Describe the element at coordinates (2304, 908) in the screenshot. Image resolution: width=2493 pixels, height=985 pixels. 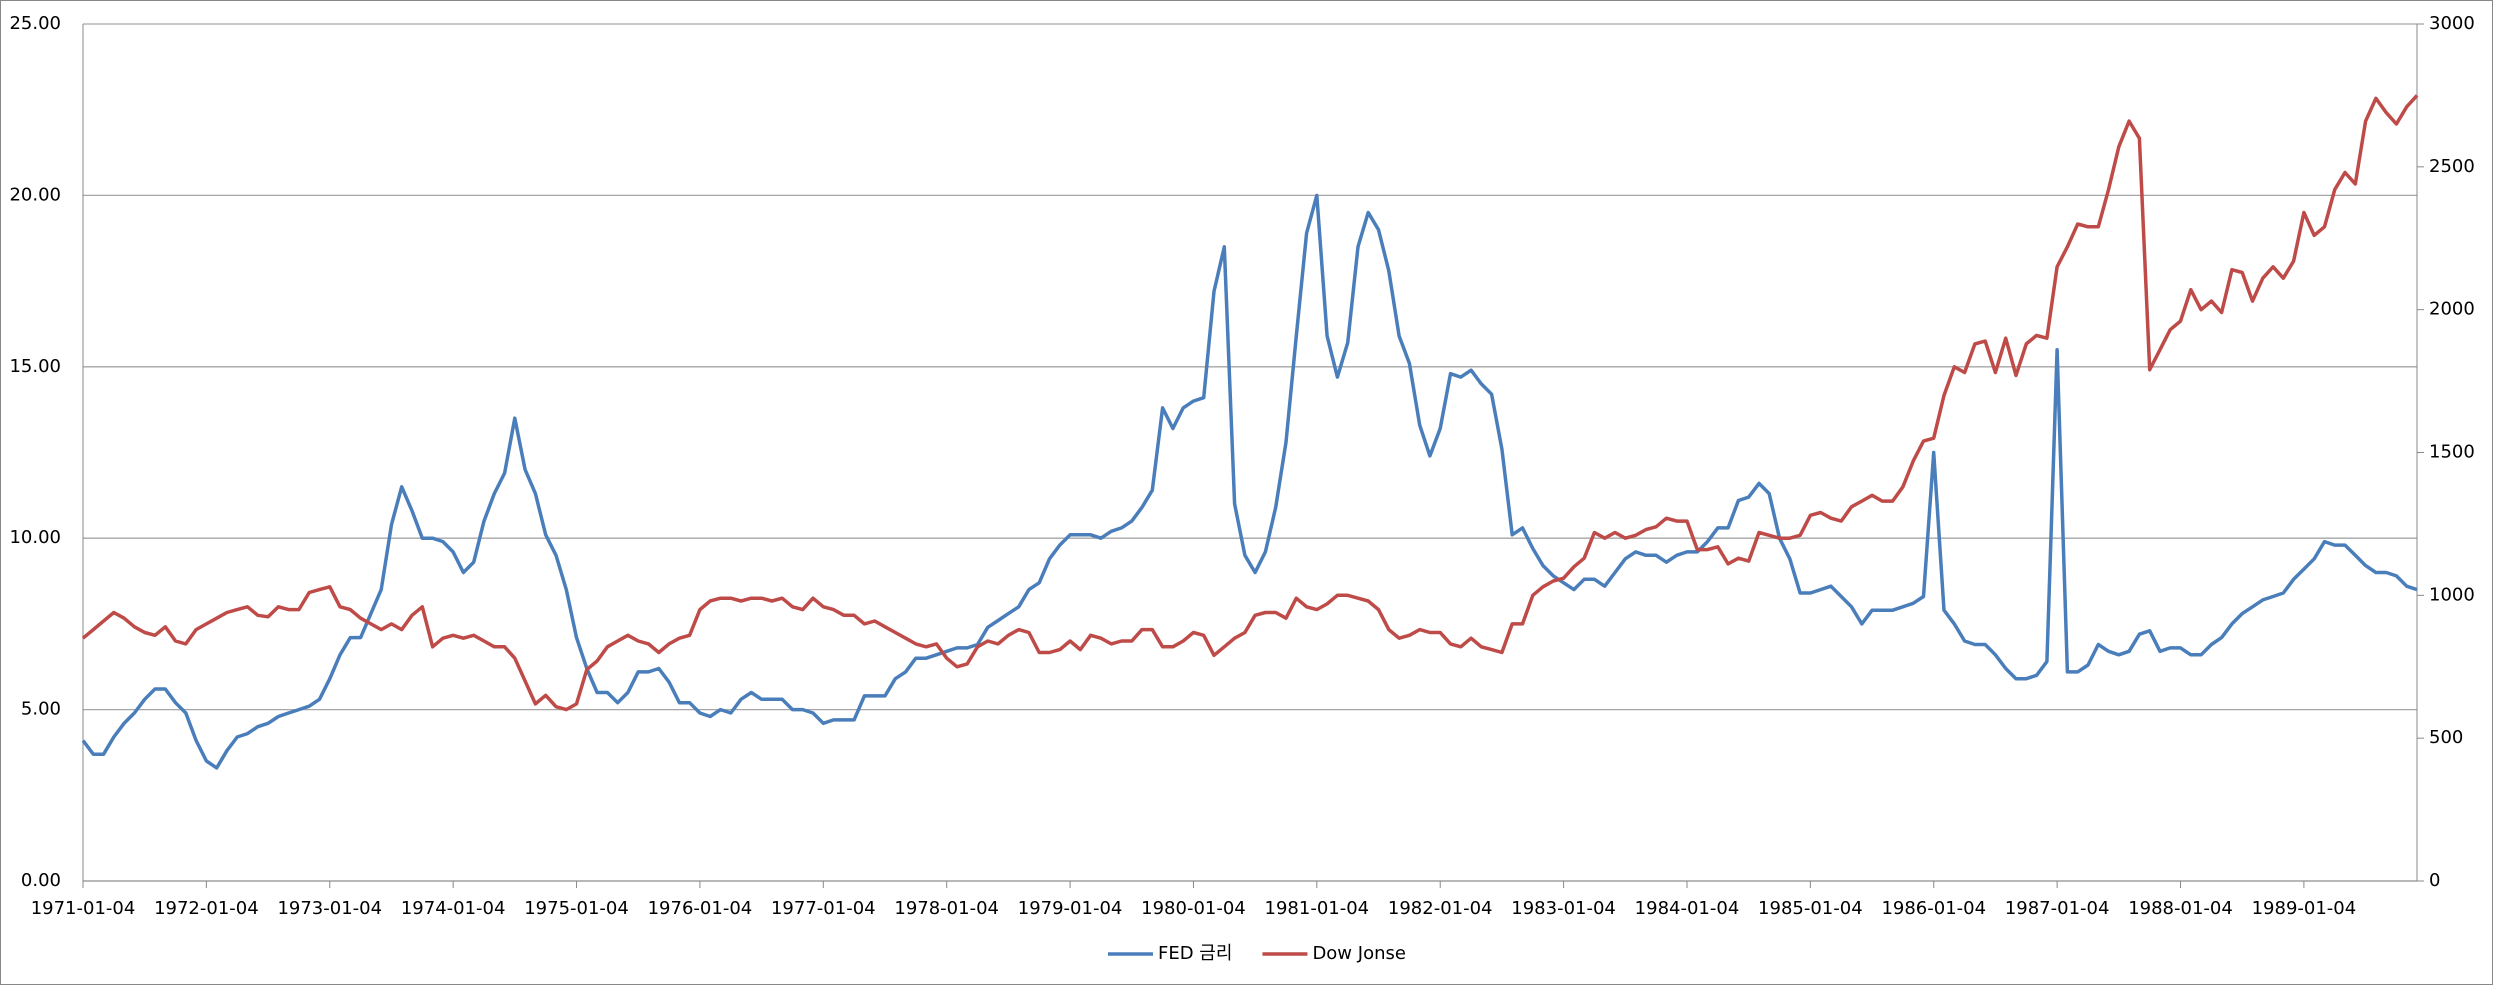
I see `x-tick-label: 1989-01-04` at that location.